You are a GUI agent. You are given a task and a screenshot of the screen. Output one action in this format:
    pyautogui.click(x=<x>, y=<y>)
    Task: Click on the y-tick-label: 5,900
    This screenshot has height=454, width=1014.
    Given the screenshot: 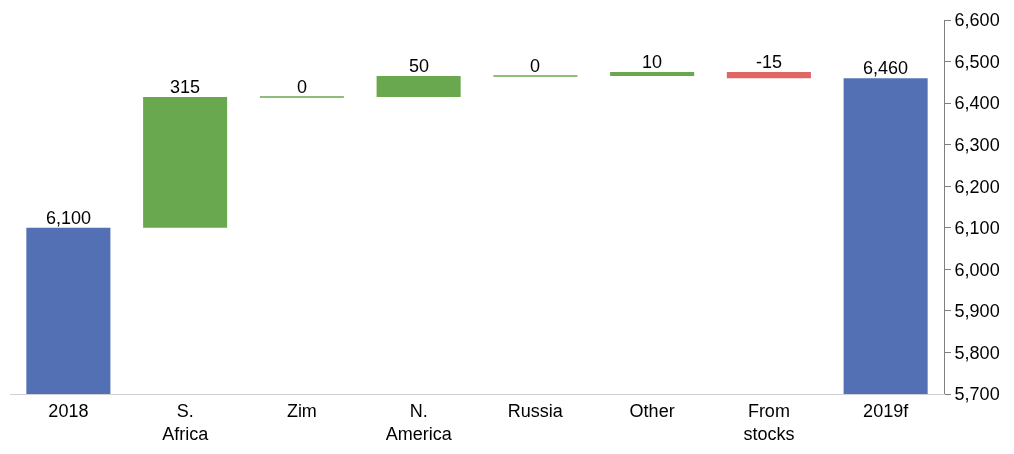 What is the action you would take?
    pyautogui.click(x=977, y=311)
    